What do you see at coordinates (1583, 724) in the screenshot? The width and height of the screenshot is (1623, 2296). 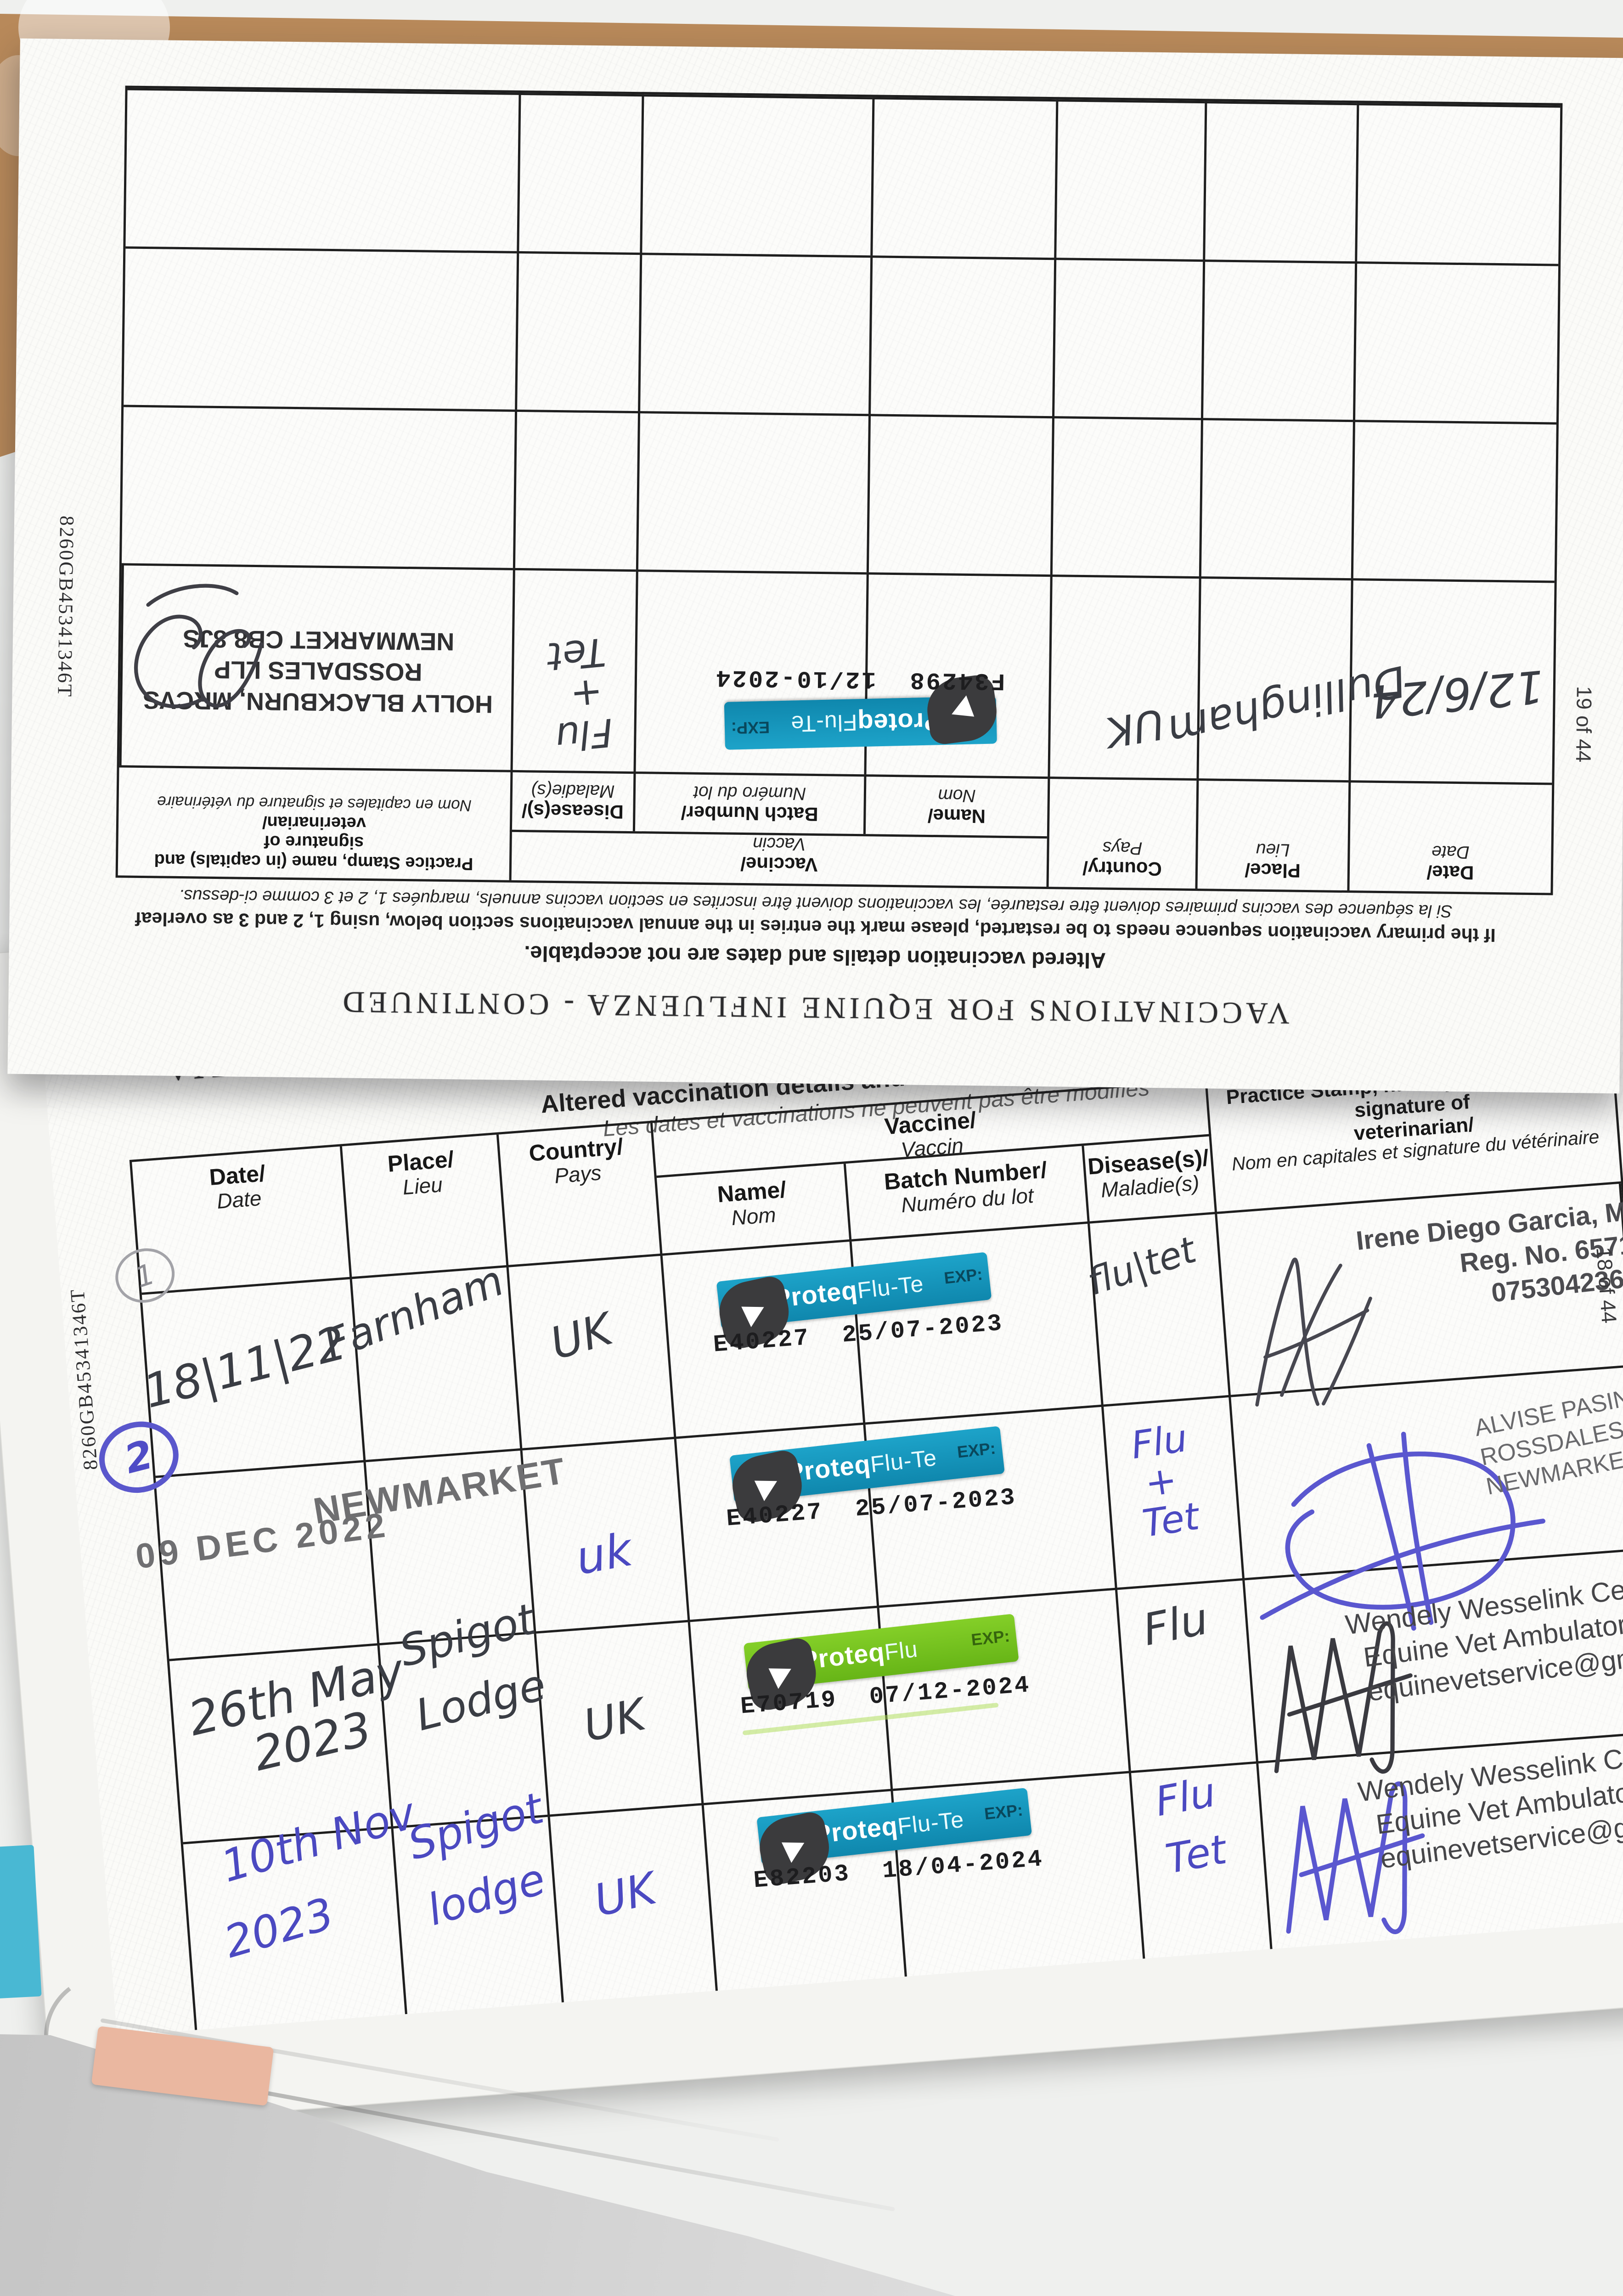 I see `page-number: 19 of 44` at bounding box center [1583, 724].